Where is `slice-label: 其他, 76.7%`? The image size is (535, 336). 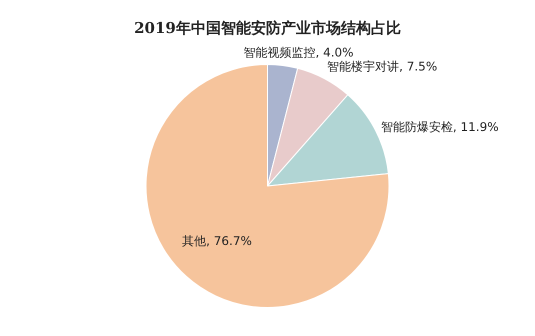 slice-label: 其他, 76.7% is located at coordinates (217, 241).